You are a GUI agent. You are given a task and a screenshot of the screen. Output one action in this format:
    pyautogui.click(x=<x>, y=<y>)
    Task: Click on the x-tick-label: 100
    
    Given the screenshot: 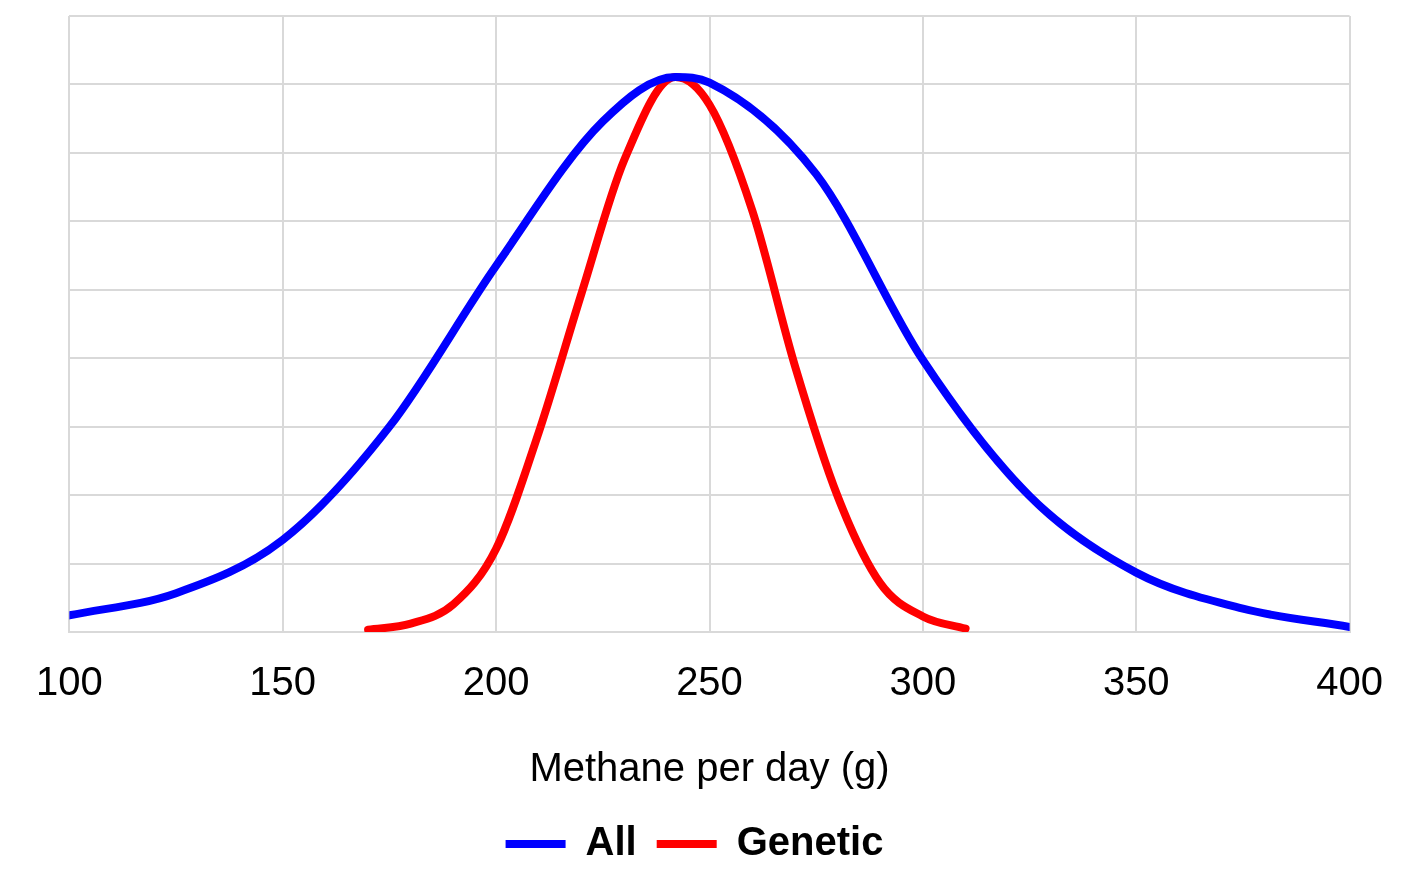 What is the action you would take?
    pyautogui.click(x=69, y=681)
    